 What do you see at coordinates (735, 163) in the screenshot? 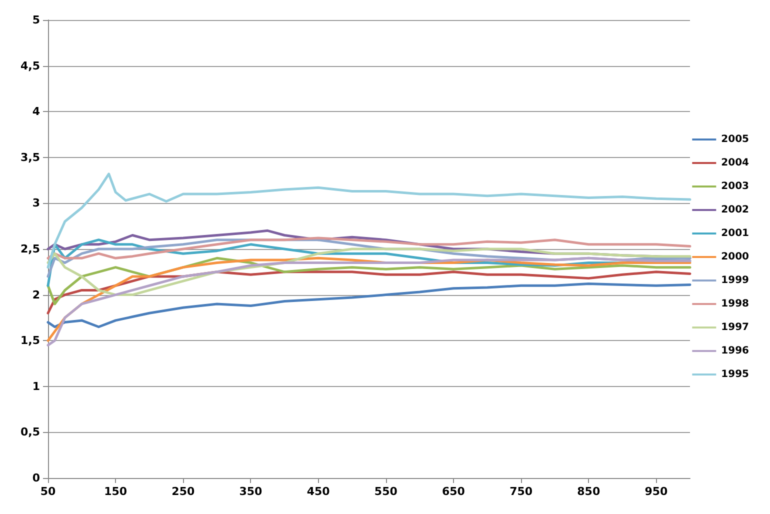
I see `legend-label: 2004` at bounding box center [735, 163].